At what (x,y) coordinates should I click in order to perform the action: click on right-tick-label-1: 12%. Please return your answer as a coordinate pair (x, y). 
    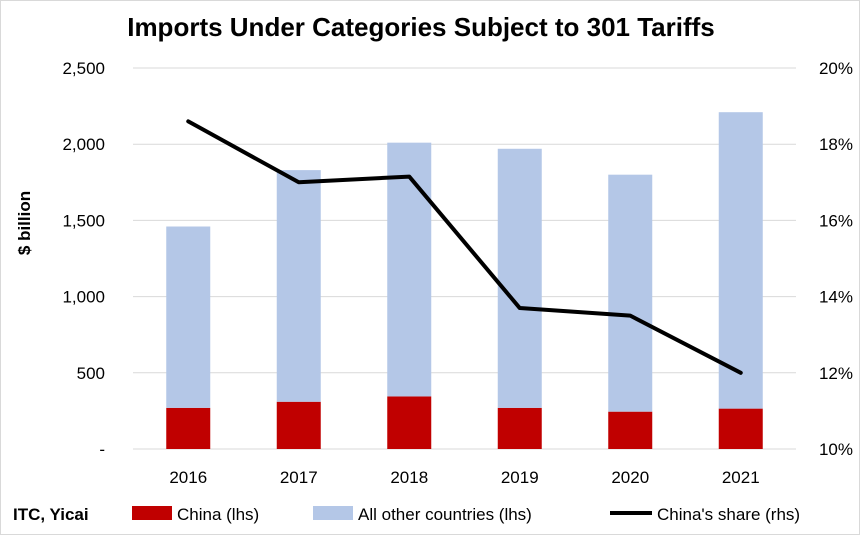
    Looking at the image, I should click on (836, 373).